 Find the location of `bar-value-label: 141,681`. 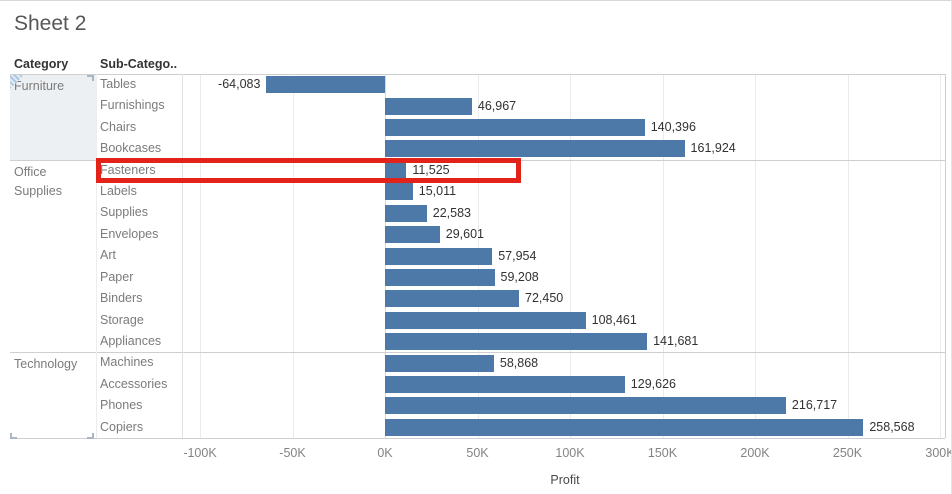

bar-value-label: 141,681 is located at coordinates (676, 341).